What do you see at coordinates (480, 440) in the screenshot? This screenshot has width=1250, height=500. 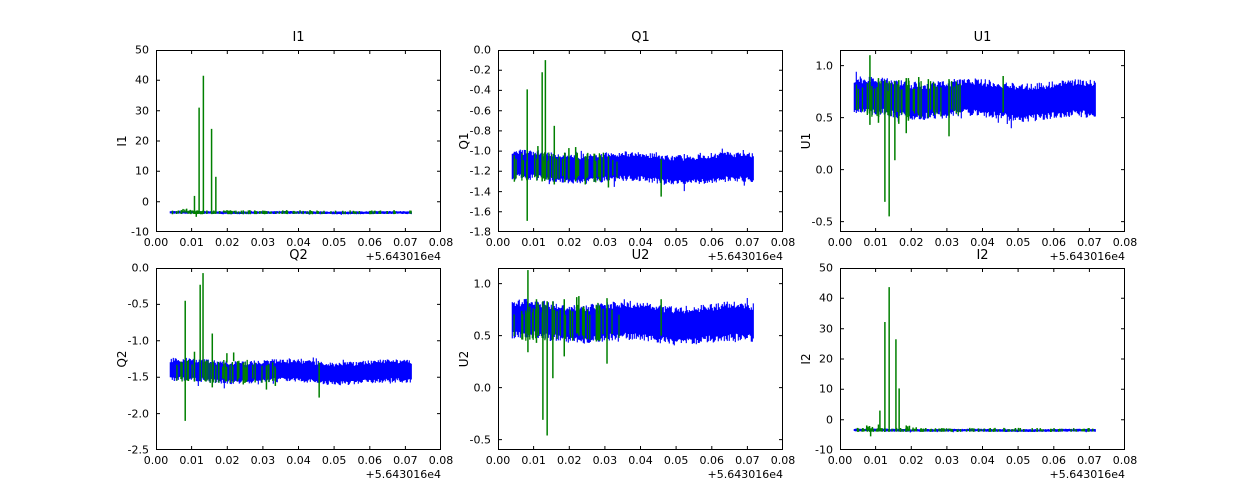 I see `y-tick-label: -0.5` at bounding box center [480, 440].